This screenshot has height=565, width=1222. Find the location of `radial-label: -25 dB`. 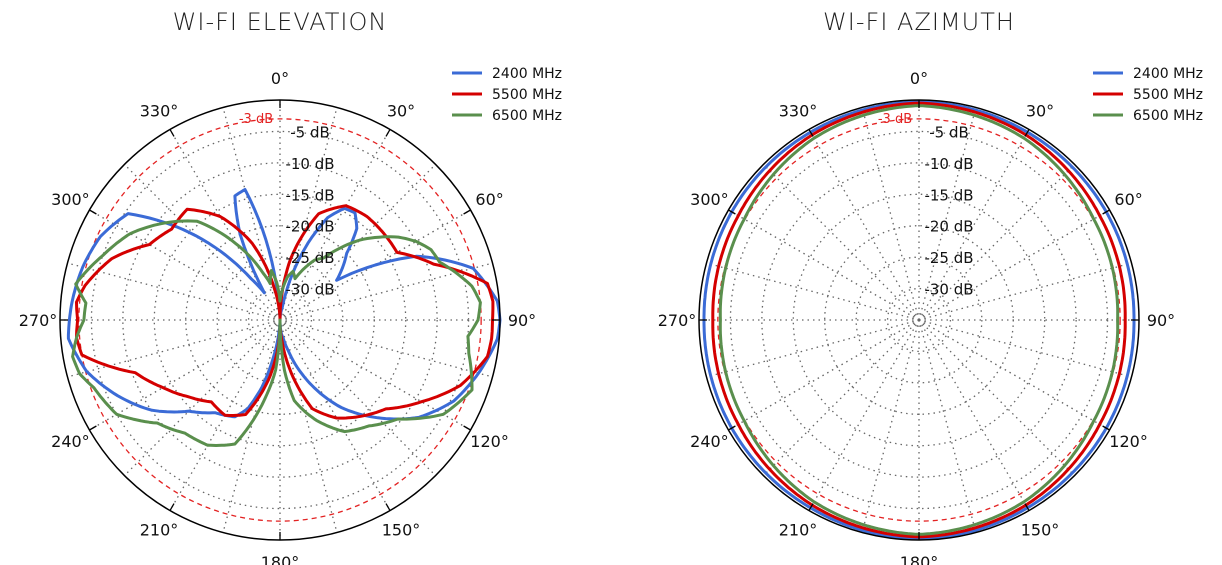

radial-label: -25 dB is located at coordinates (309, 258).